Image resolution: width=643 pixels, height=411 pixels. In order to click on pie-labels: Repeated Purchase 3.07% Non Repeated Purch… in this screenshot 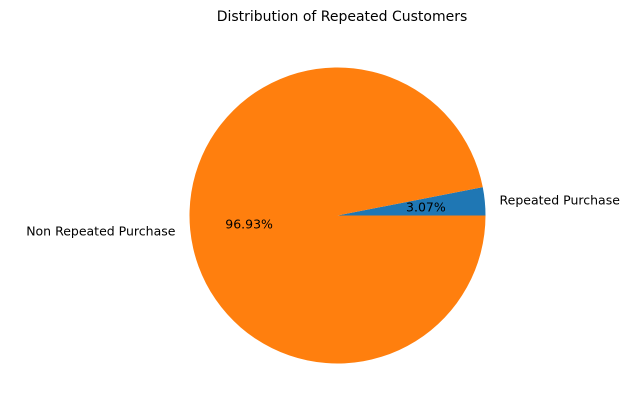, I will do `click(323, 215)`.